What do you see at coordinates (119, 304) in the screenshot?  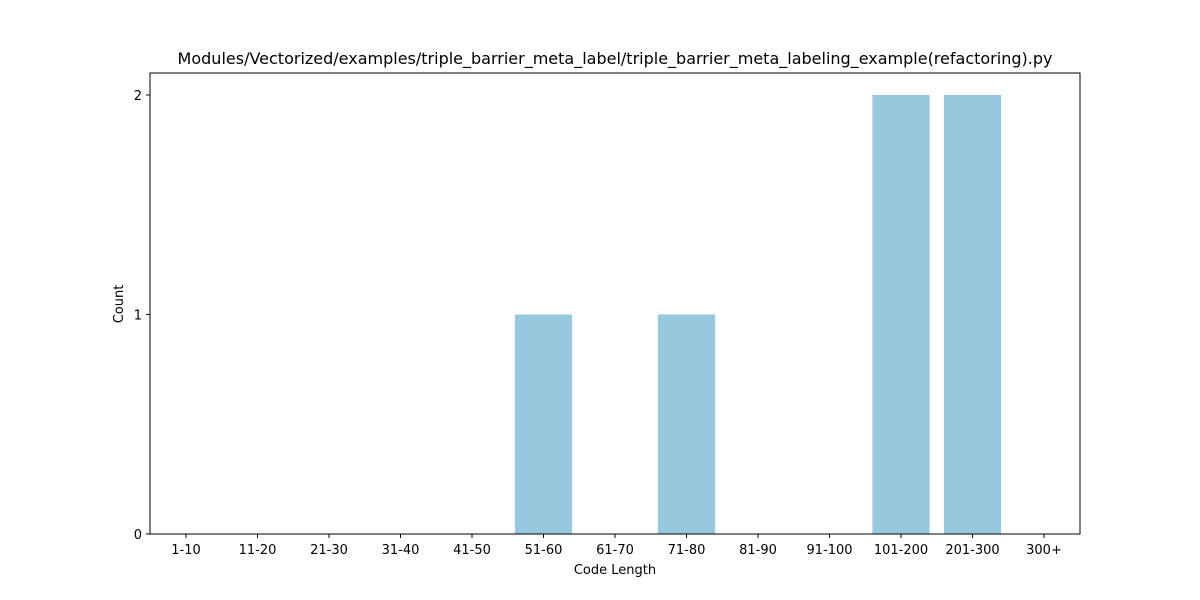 I see `y-axis-label: Count` at bounding box center [119, 304].